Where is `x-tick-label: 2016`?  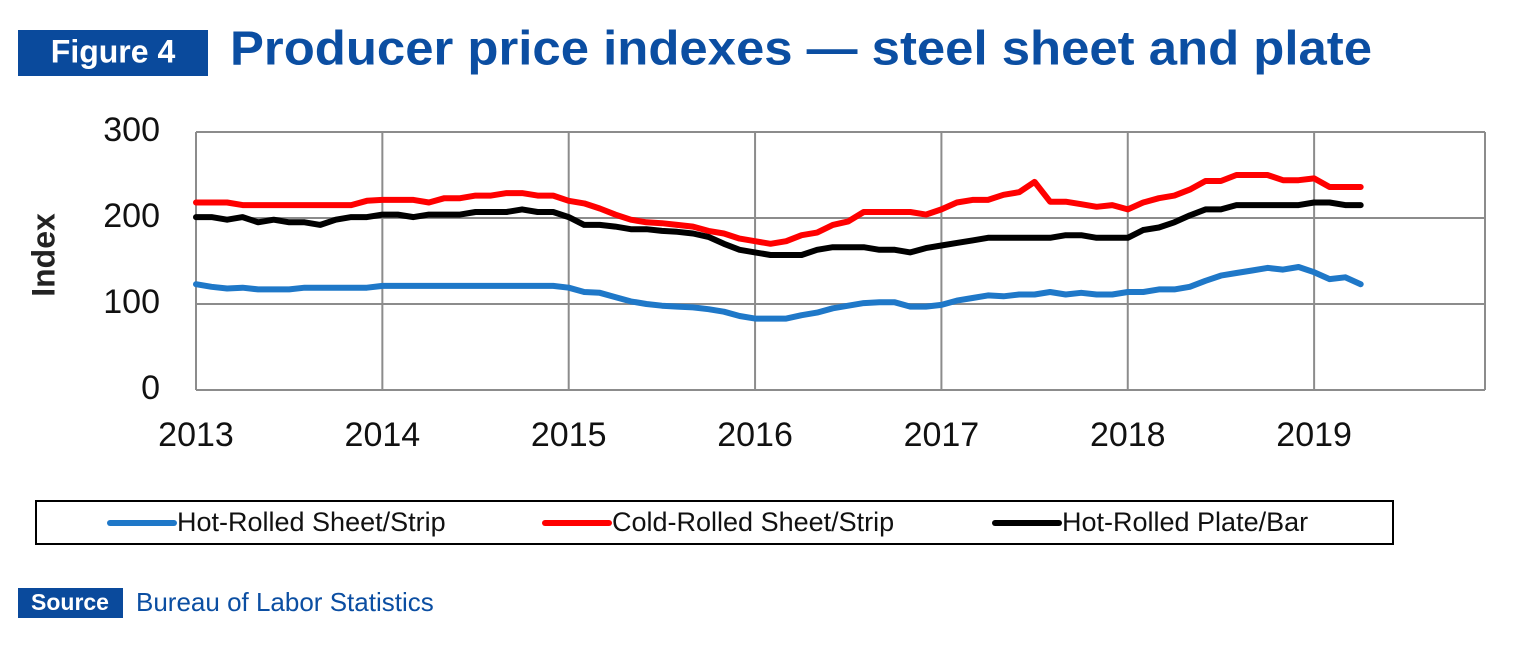 x-tick-label: 2016 is located at coordinates (755, 435).